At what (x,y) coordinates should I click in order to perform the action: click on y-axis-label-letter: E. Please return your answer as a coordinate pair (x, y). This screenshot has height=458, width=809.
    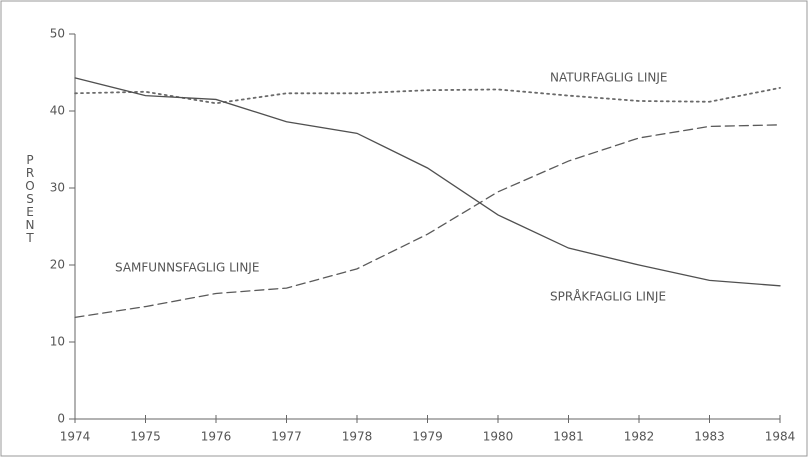
    Looking at the image, I should click on (30, 212).